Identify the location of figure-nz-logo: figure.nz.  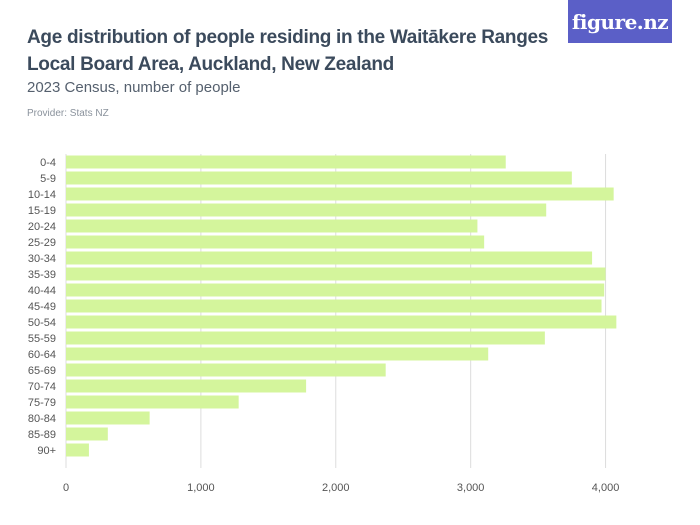
(620, 21).